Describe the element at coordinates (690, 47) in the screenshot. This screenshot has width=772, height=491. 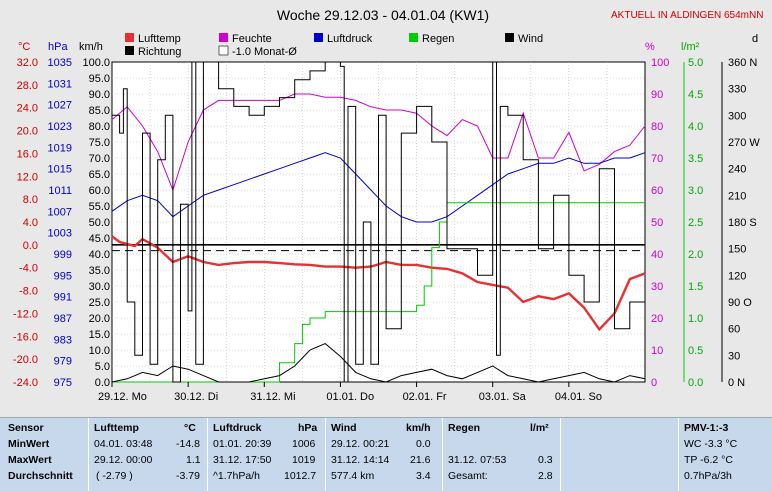
I see `unit-rain: l/m²` at that location.